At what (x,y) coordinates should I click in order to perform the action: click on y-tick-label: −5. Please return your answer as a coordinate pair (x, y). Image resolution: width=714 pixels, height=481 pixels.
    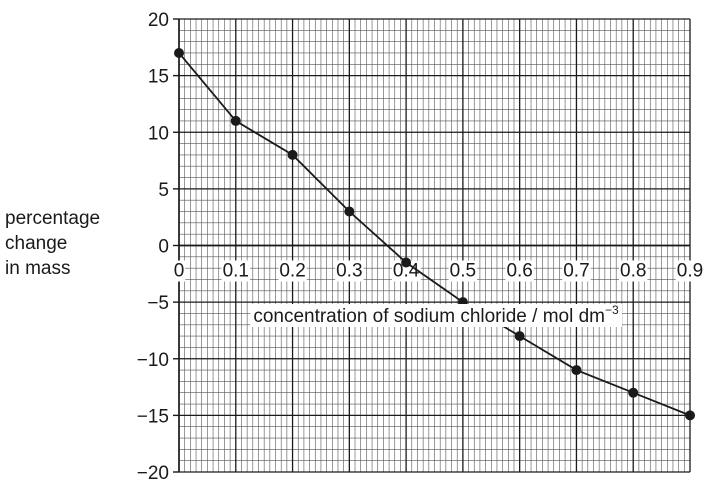
    Looking at the image, I should click on (158, 303).